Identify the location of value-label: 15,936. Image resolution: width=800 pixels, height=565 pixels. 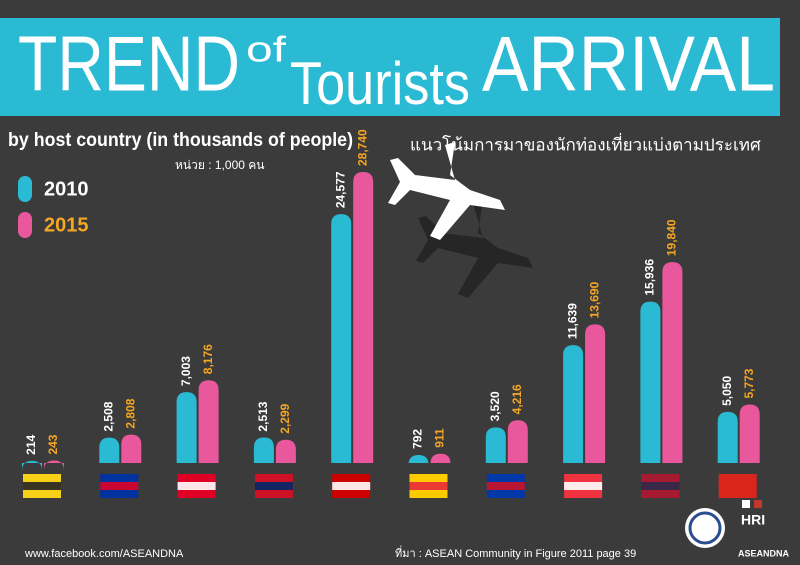
(650, 277).